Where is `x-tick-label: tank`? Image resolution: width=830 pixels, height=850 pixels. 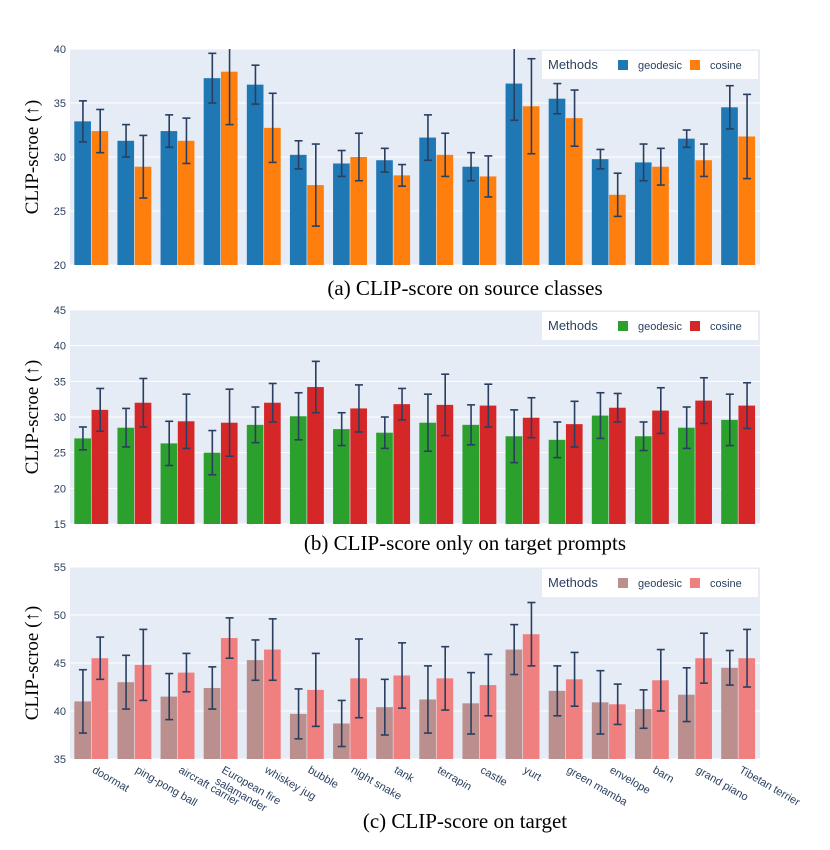
x-tick-label: tank is located at coordinates (404, 774).